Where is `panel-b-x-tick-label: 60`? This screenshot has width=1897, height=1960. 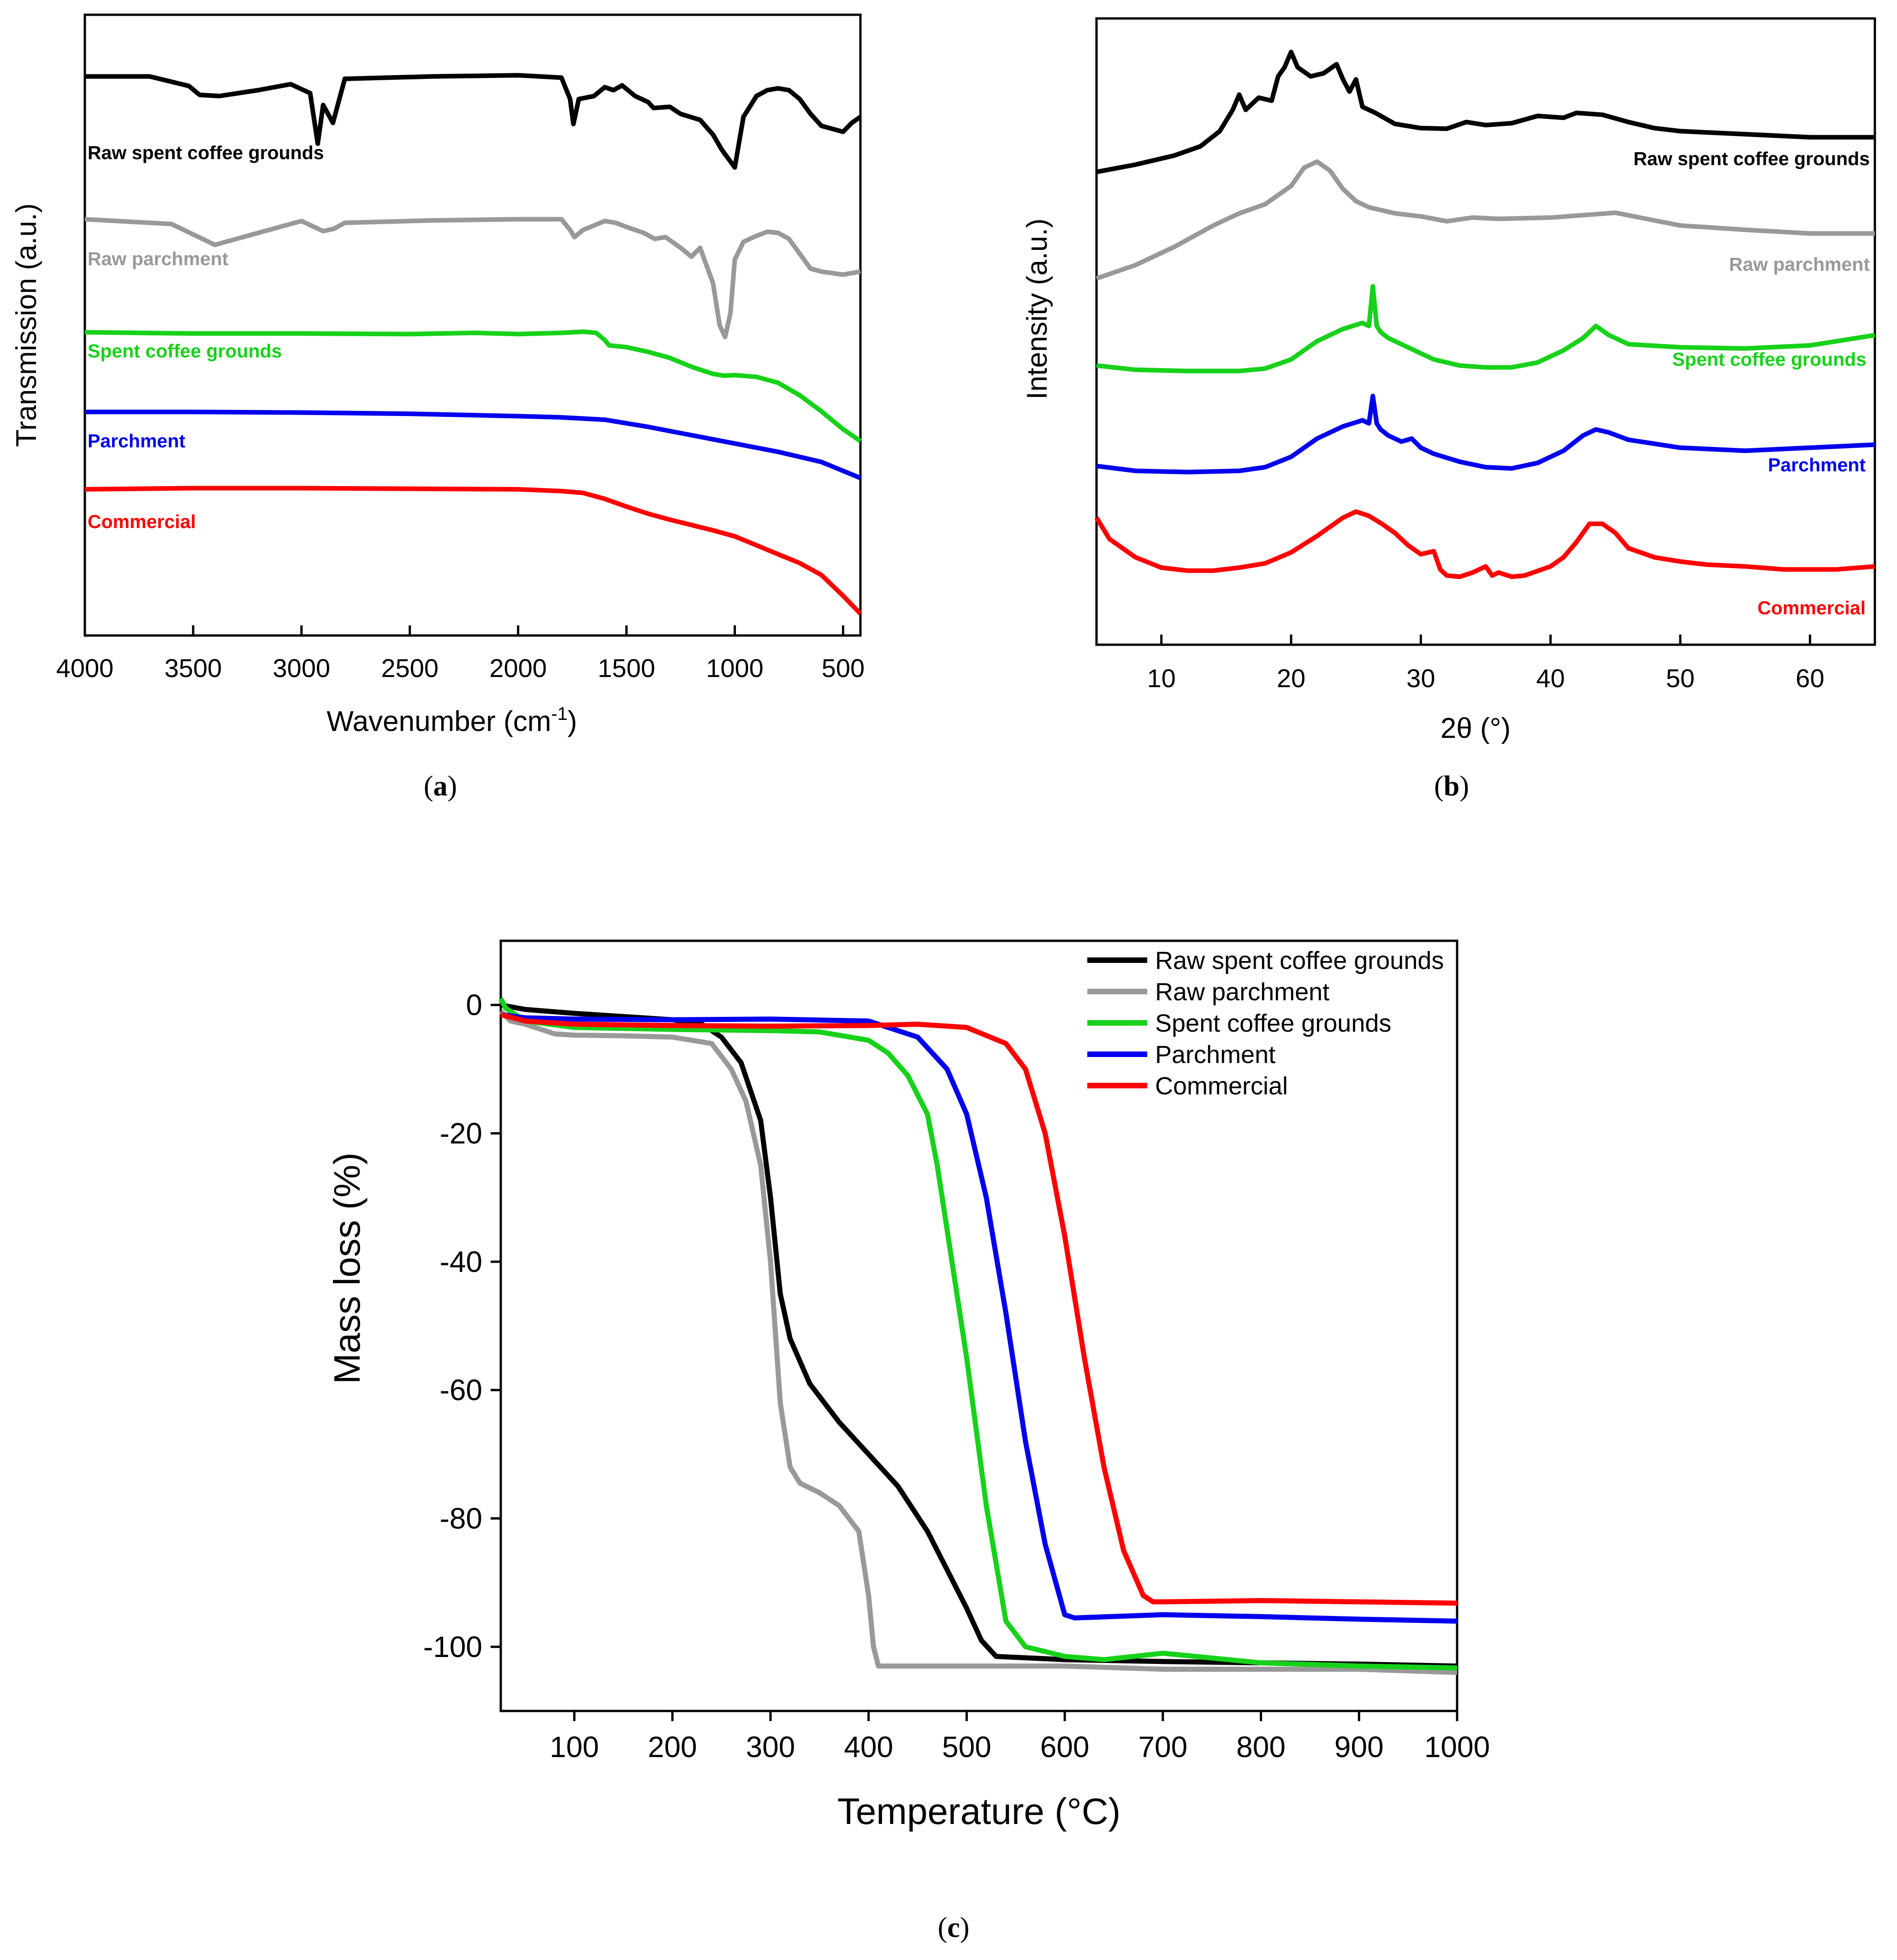
panel-b-x-tick-label: 60 is located at coordinates (1810, 678).